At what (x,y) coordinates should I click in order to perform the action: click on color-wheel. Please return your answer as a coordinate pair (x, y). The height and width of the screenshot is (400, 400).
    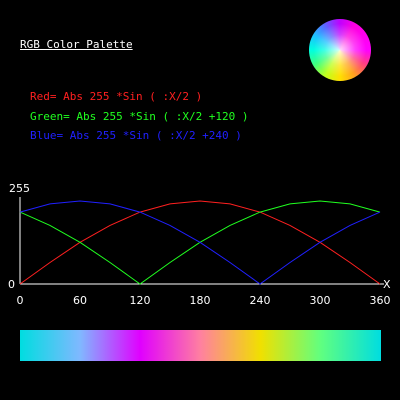
    Looking at the image, I should click on (340, 50).